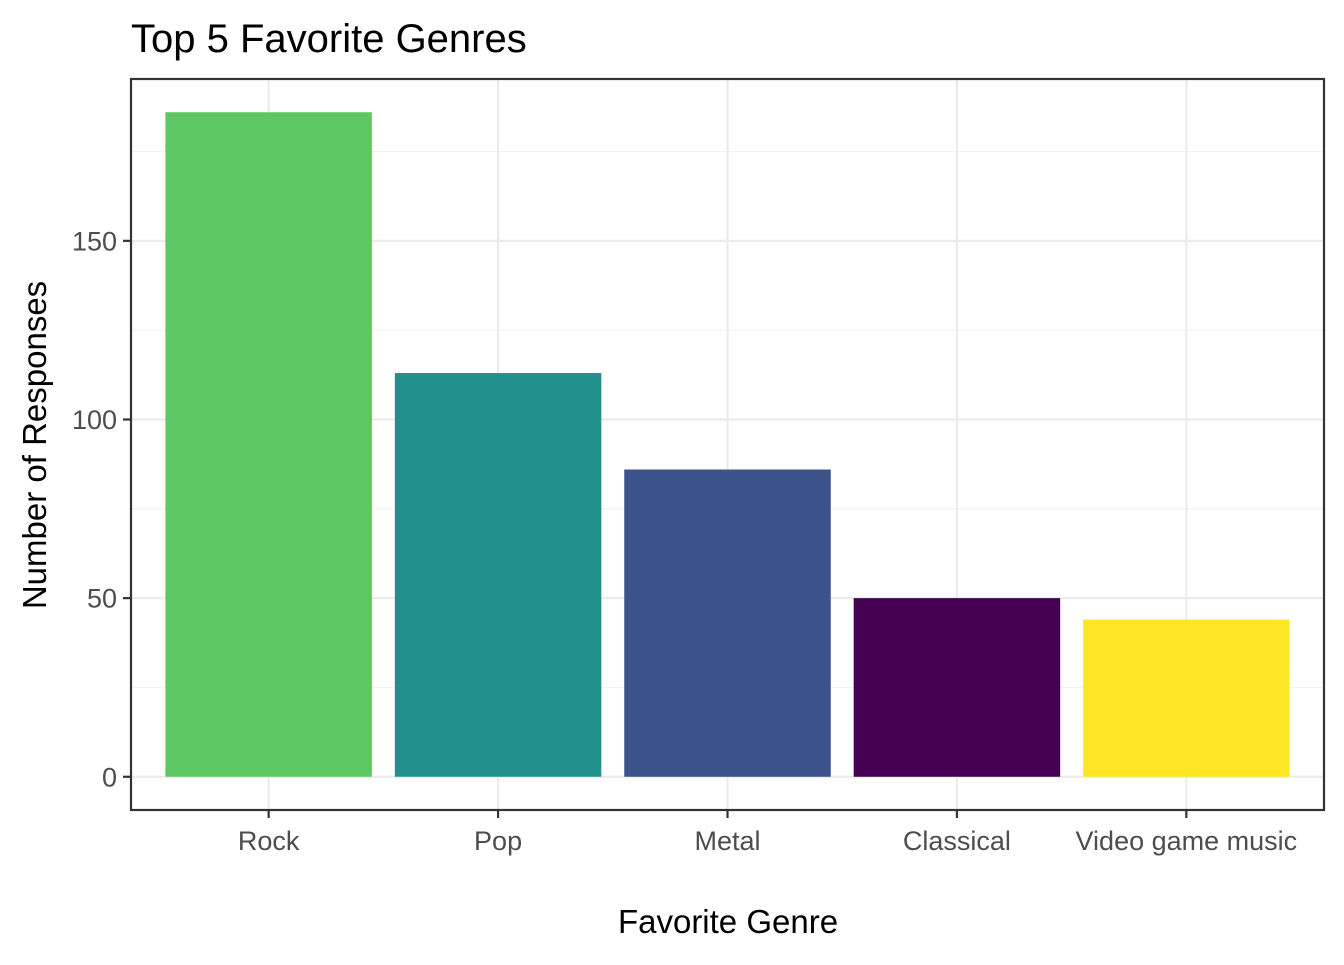 The width and height of the screenshot is (1344, 965). Describe the element at coordinates (727, 623) in the screenshot. I see `bar-metal` at that location.